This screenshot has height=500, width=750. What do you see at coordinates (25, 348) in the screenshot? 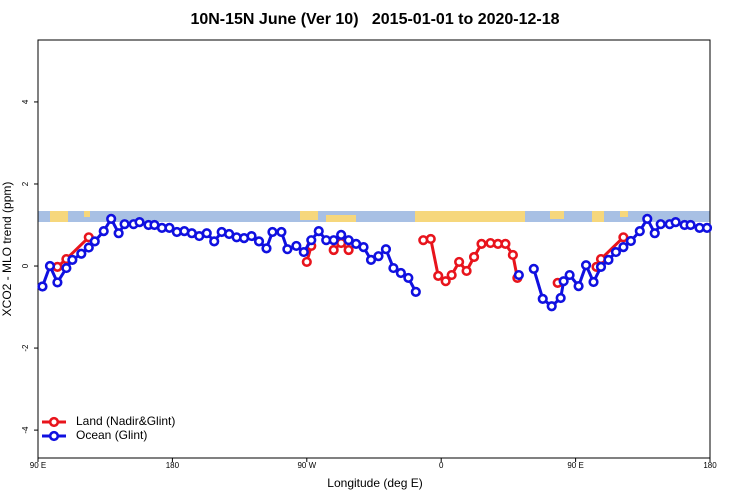
I see `y-tick-label: -2` at bounding box center [25, 348].